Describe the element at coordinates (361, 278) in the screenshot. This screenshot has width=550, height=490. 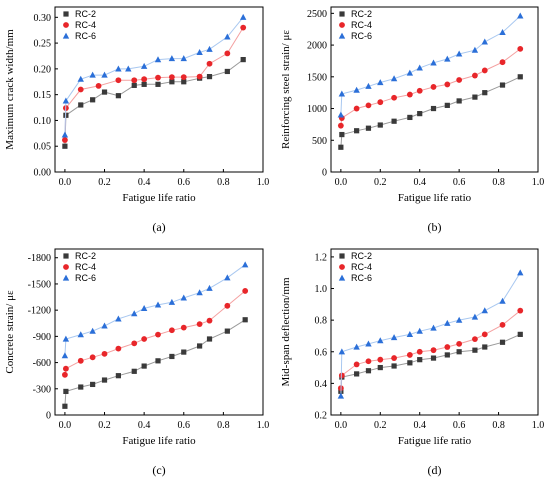
I see `legend-label: RC-6` at that location.